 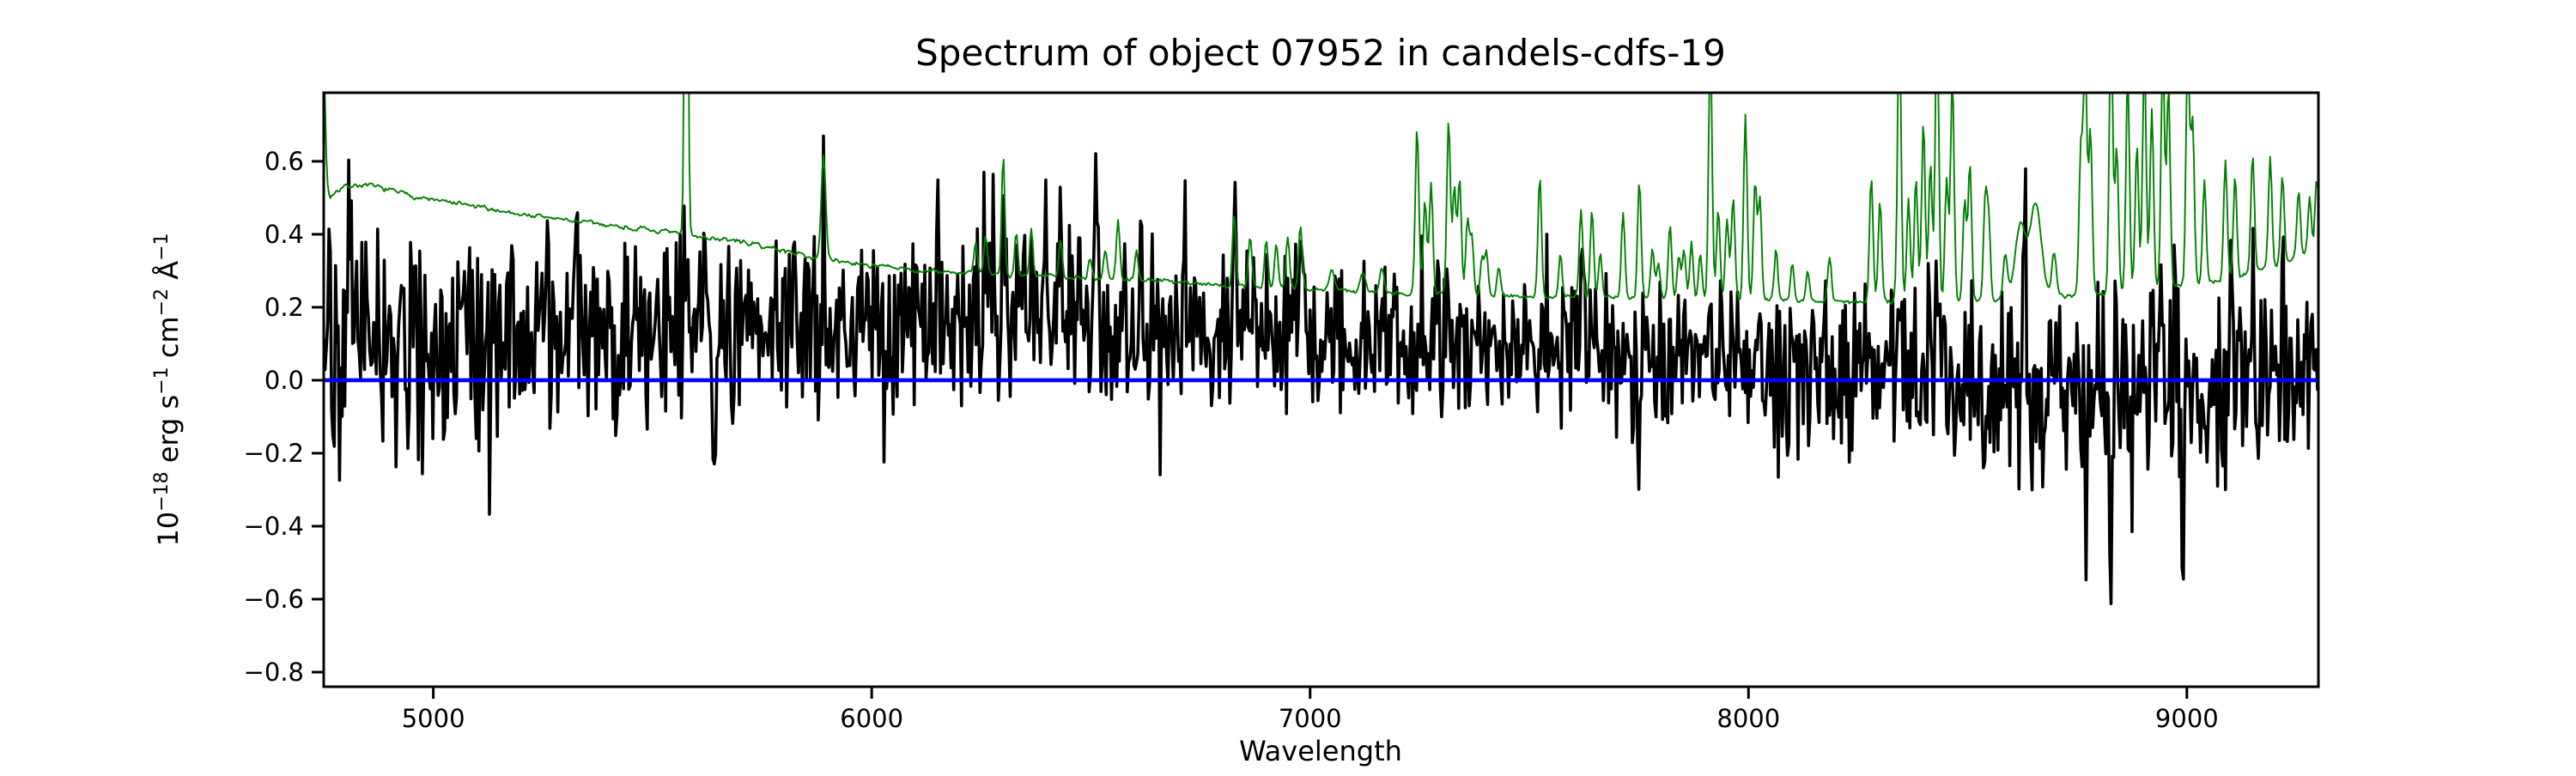 What do you see at coordinates (284, 381) in the screenshot?
I see `y-tick-label: 0.0` at bounding box center [284, 381].